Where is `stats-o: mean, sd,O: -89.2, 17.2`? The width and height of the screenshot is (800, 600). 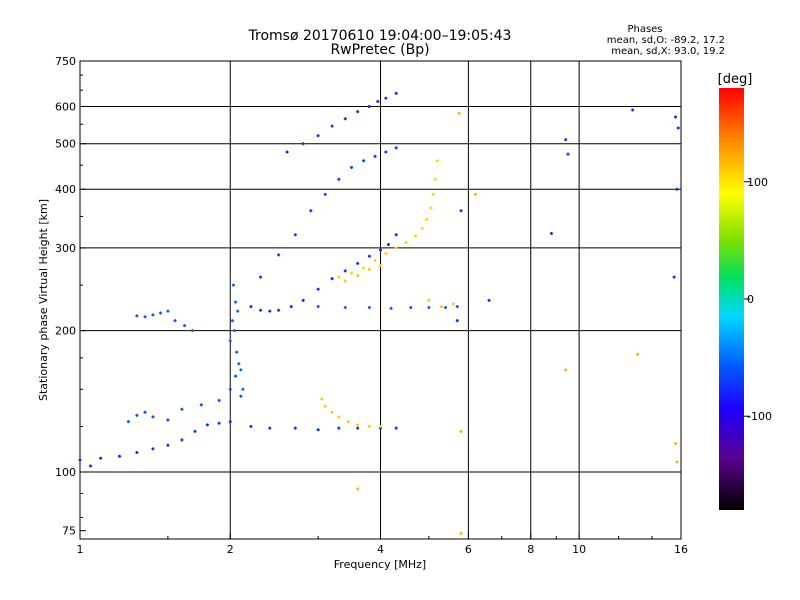
stats-o: mean, sd,O: -89.2, 17.2 is located at coordinates (666, 40).